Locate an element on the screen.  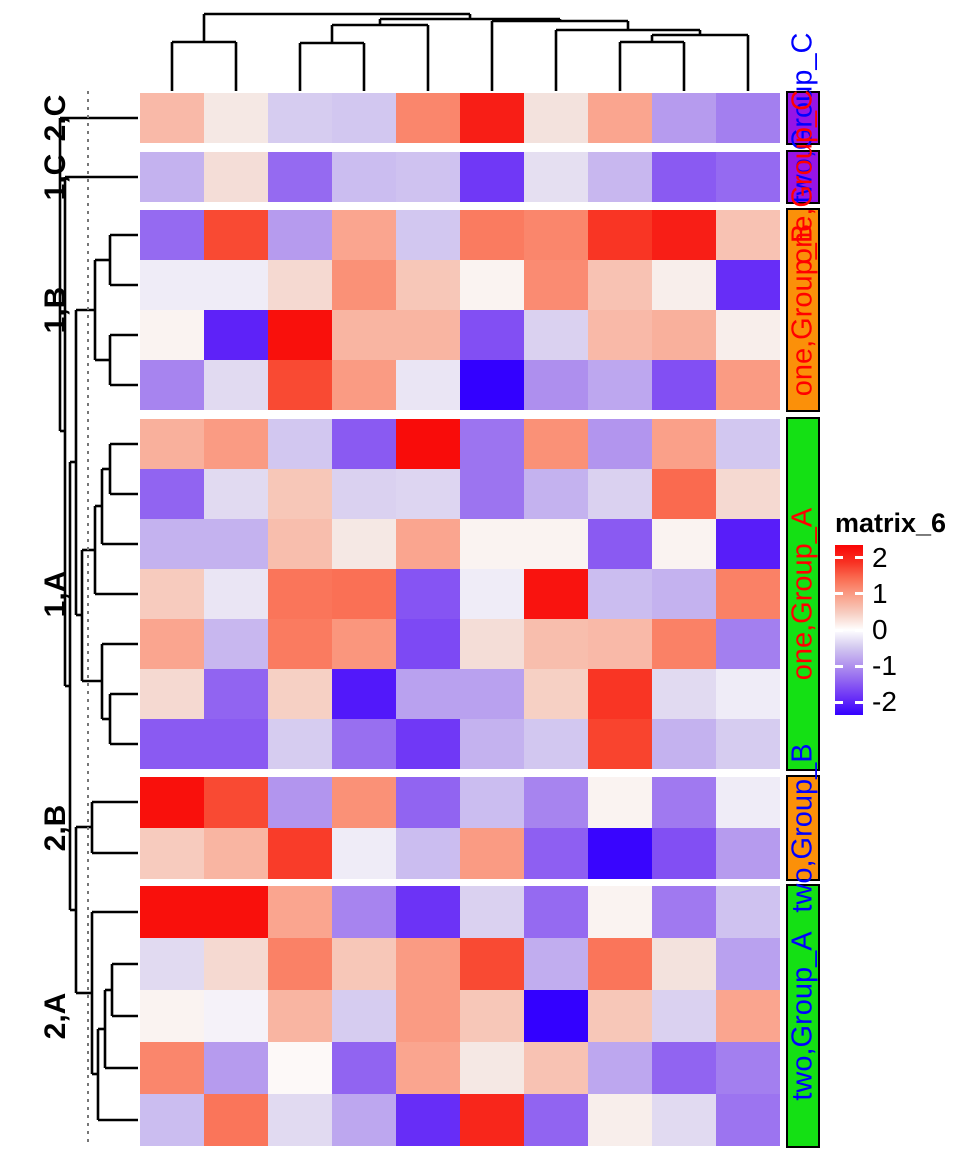
annotation-label: one,Group_B is located at coordinates (802, 310).